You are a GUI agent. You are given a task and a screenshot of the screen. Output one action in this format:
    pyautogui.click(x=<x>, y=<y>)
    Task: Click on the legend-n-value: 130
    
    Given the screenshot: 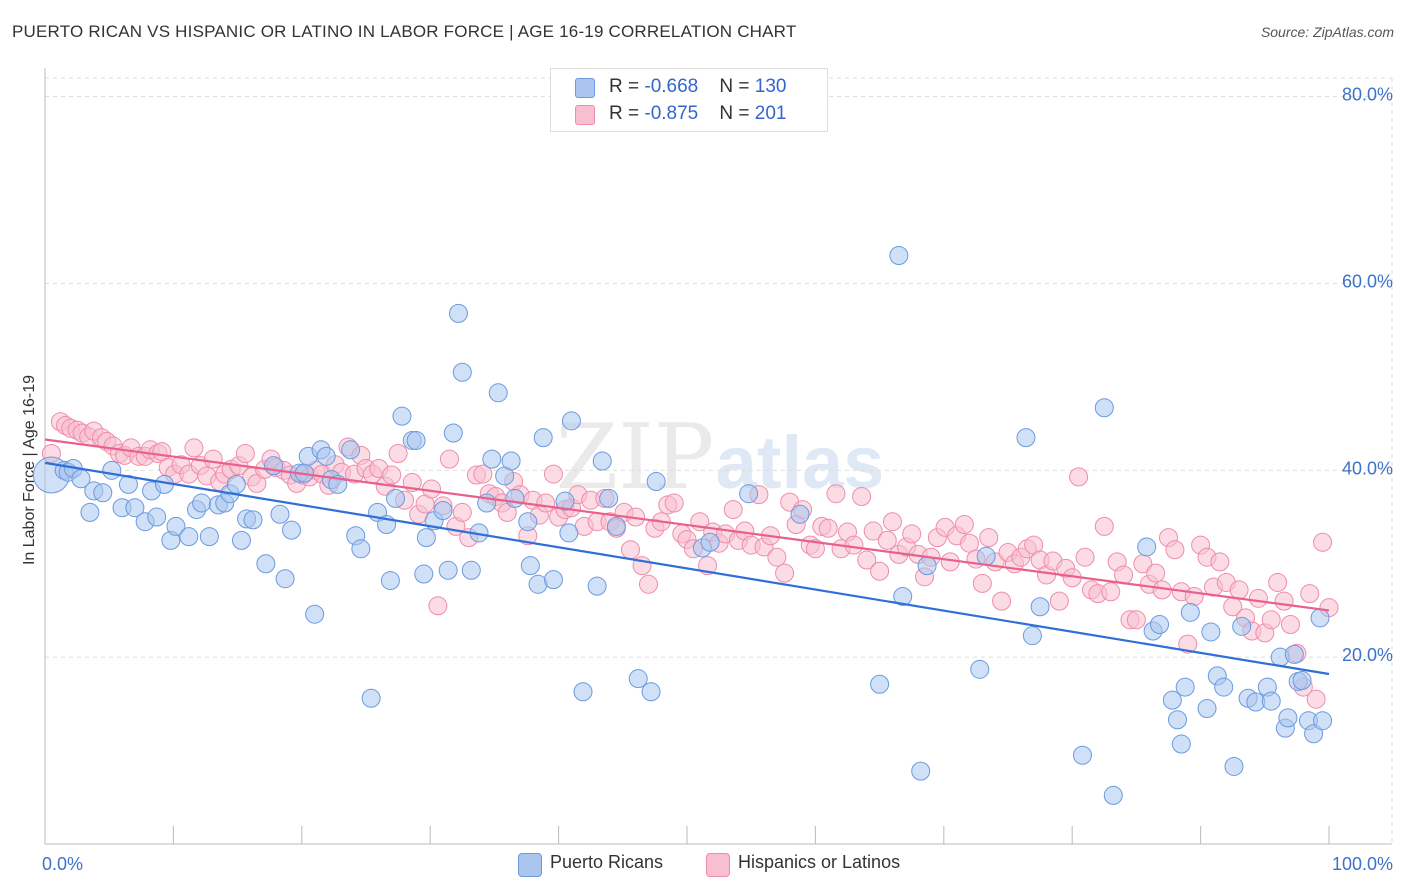 What is the action you would take?
    pyautogui.click(x=770, y=86)
    